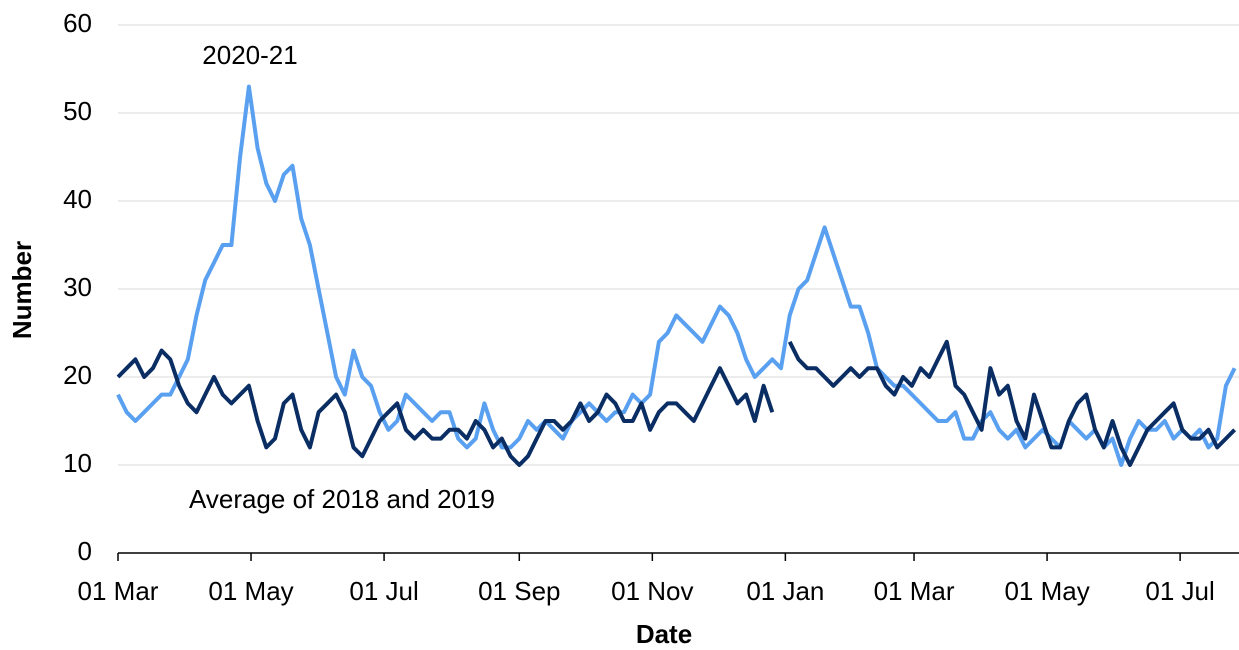  What do you see at coordinates (85, 551) in the screenshot?
I see `y-tick-label: 0` at bounding box center [85, 551].